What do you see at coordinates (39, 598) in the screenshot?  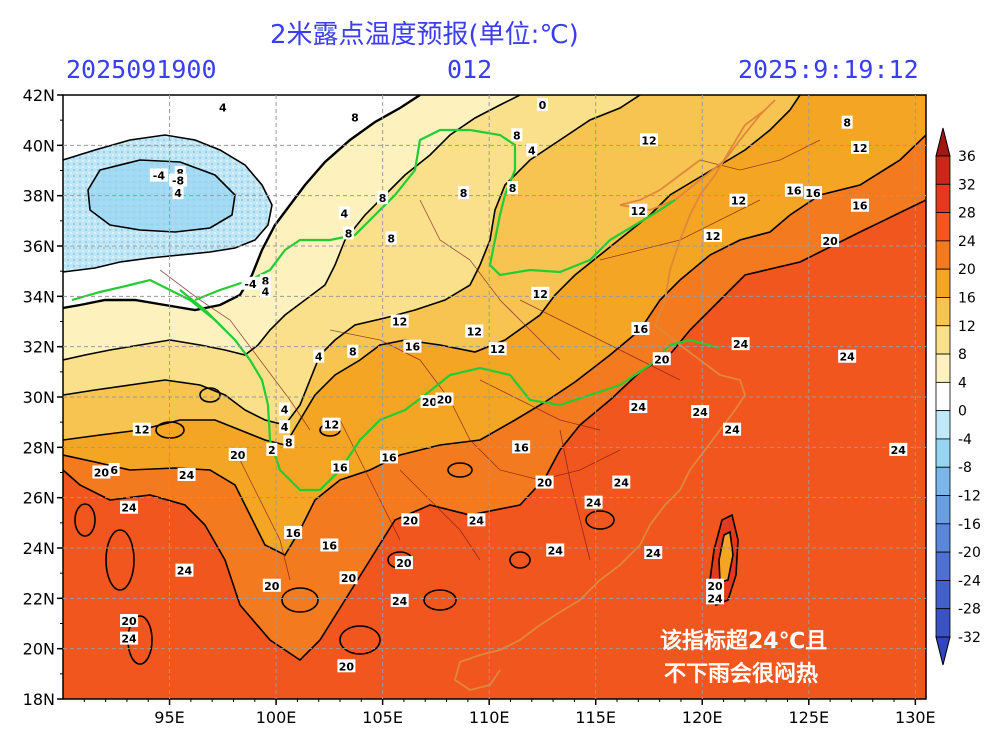 I see `lat-label: 22N` at bounding box center [39, 598].